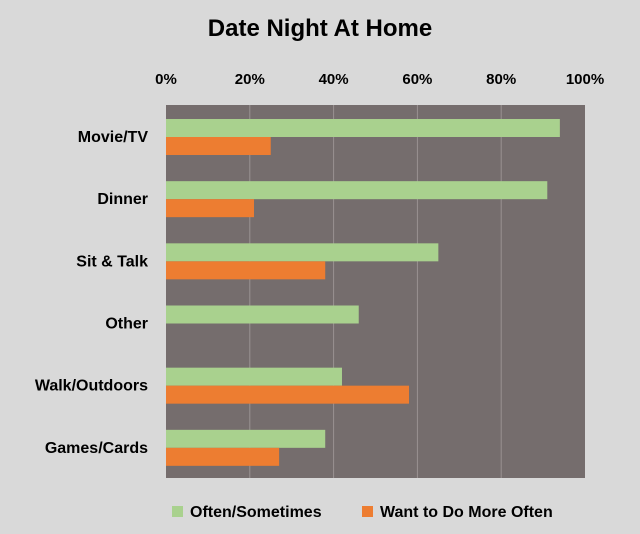  What do you see at coordinates (113, 137) in the screenshot?
I see `category-label: Movie/TV` at bounding box center [113, 137].